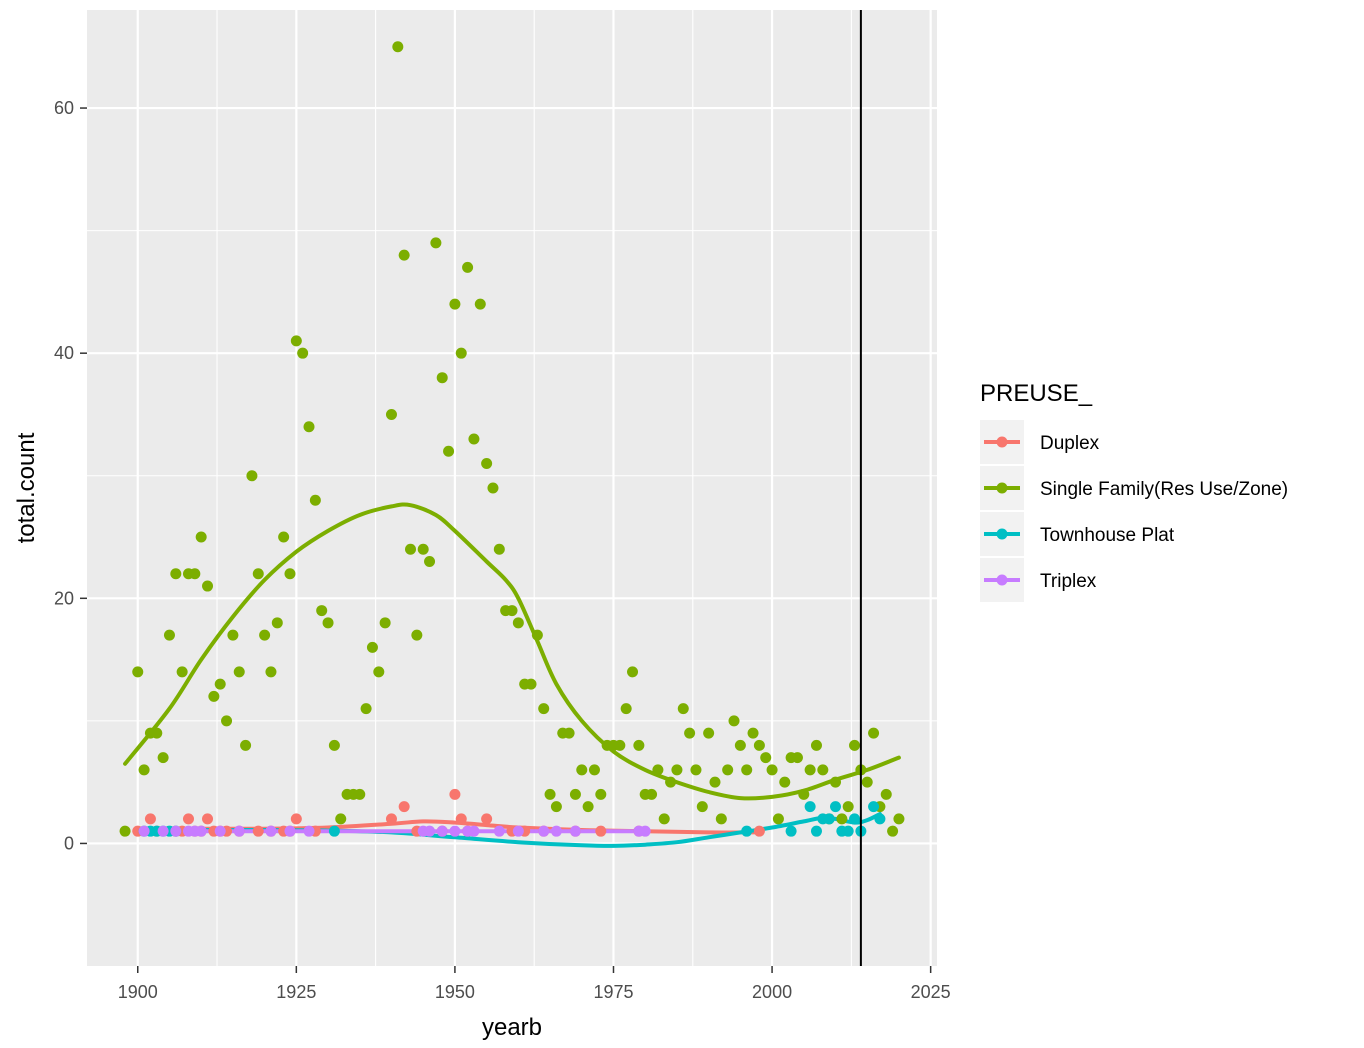 The width and height of the screenshot is (1364, 1048). Describe the element at coordinates (1068, 581) in the screenshot. I see `legend-label-triplex: Triplex` at that location.